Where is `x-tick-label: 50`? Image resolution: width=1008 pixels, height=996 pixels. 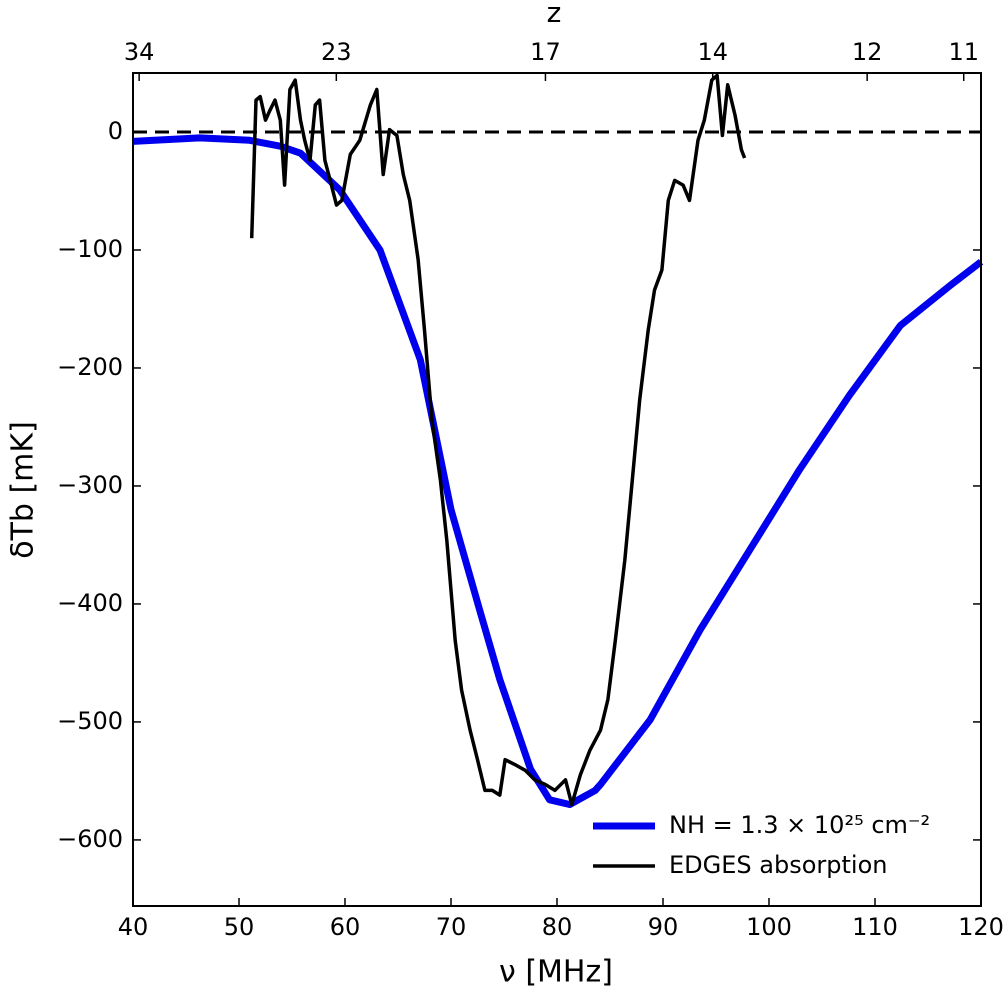
x-tick-label: 50 is located at coordinates (239, 927).